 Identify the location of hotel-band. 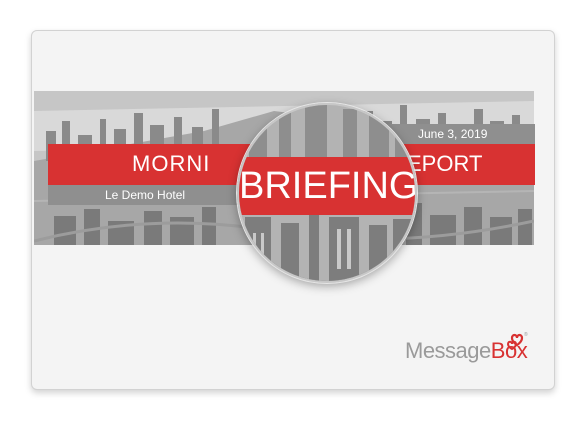
(153, 195).